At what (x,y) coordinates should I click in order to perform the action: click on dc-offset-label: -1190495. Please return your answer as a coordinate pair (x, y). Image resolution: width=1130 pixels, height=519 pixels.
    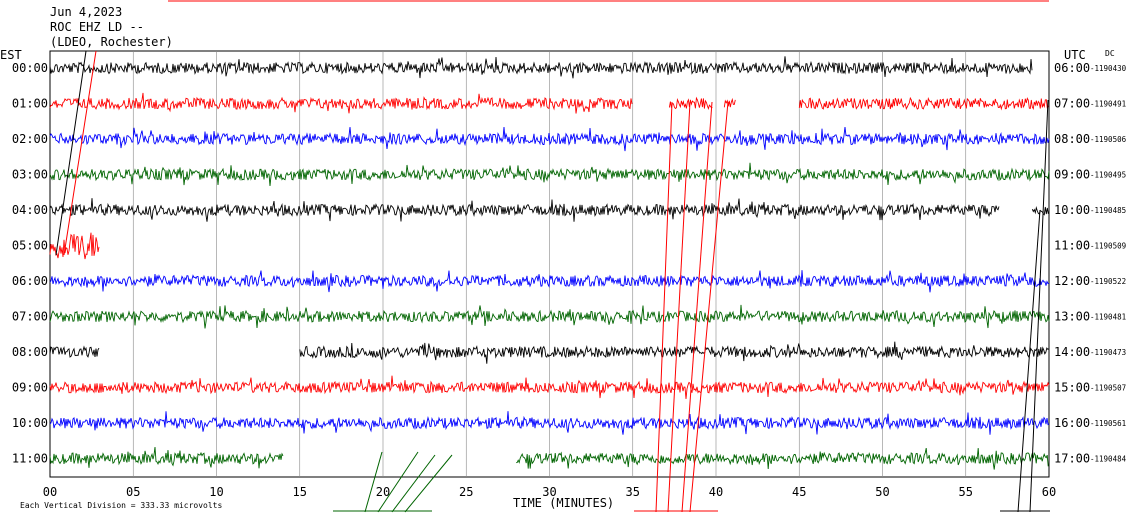
    Looking at the image, I should click on (1108, 175).